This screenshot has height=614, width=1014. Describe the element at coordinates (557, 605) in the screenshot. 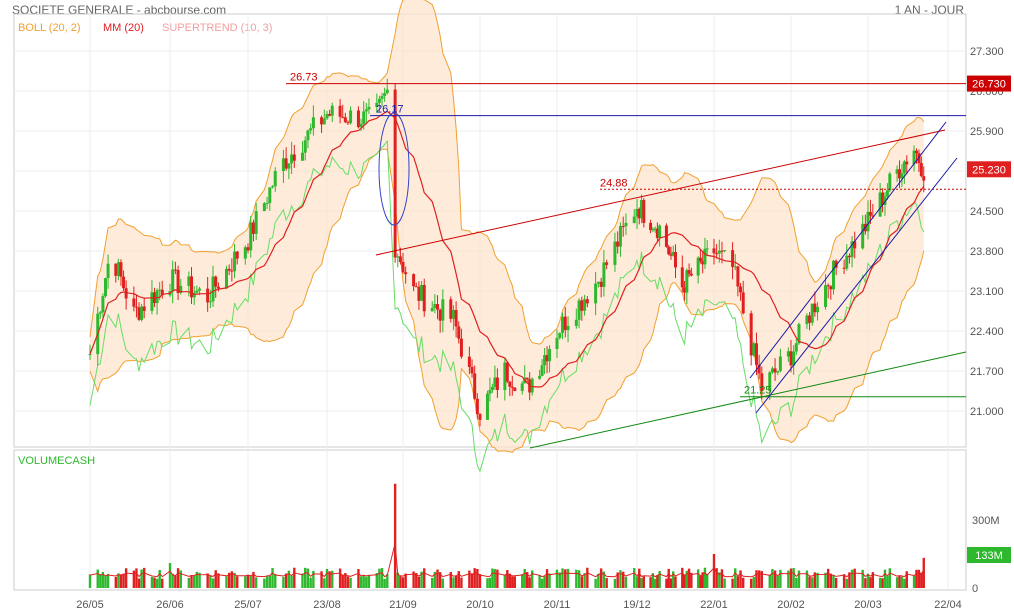

I see `x-tick-label: 20/11` at that location.